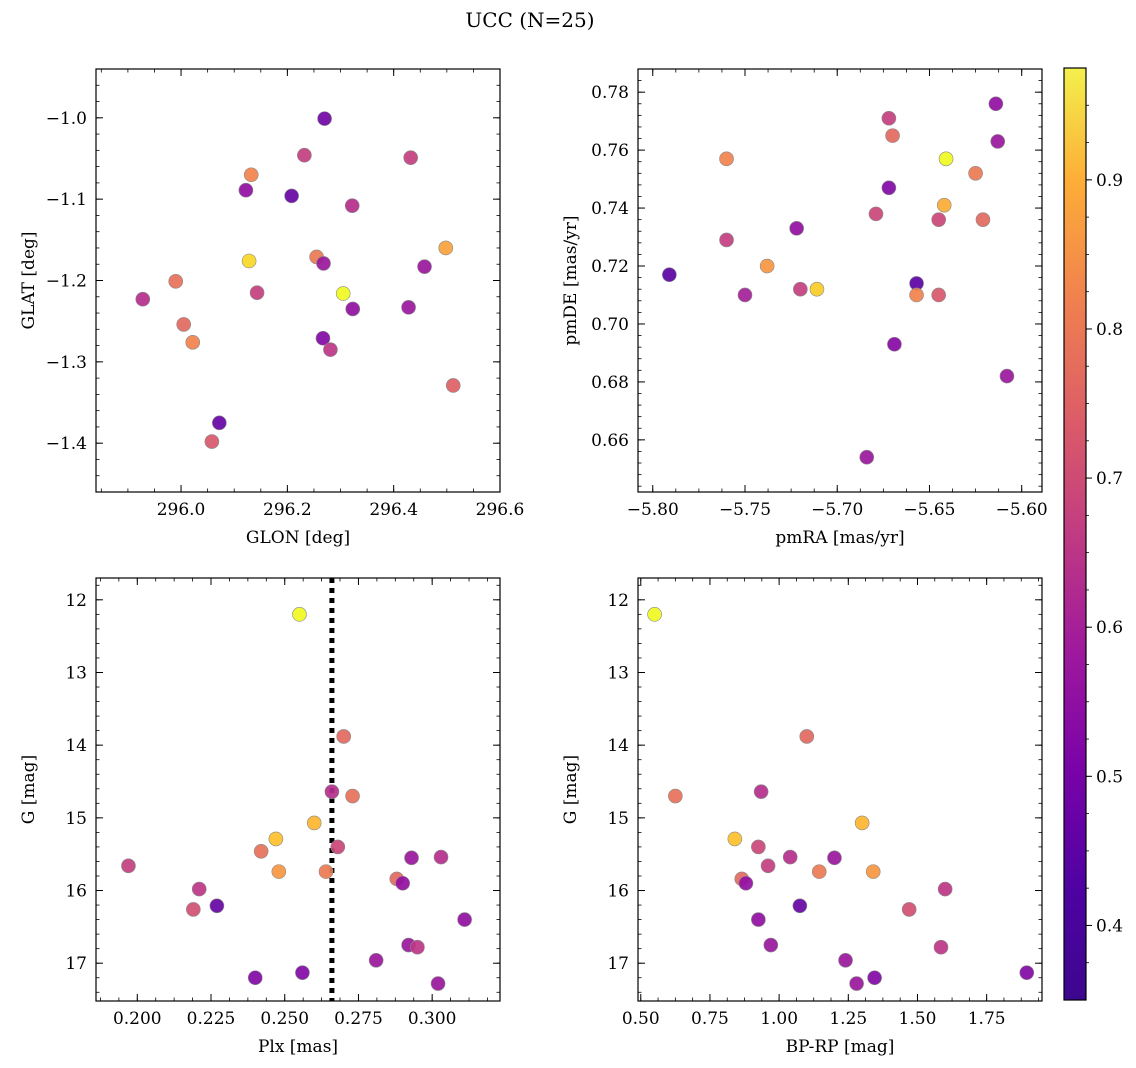  Describe the element at coordinates (618, 601) in the screenshot. I see `y-tick-label: 12` at that location.